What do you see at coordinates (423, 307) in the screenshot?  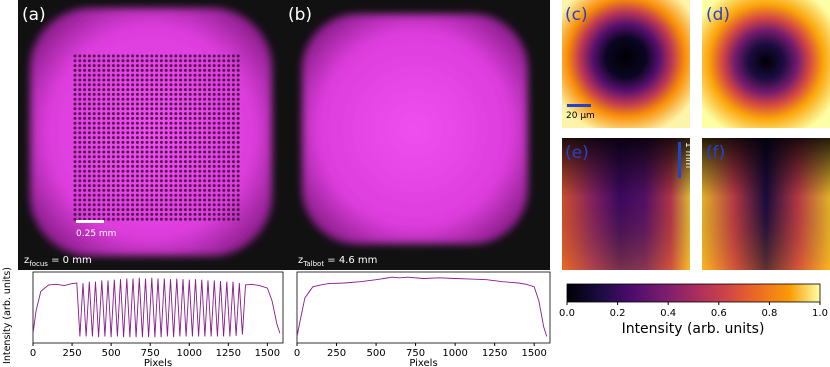 I see `axes-frame` at bounding box center [423, 307].